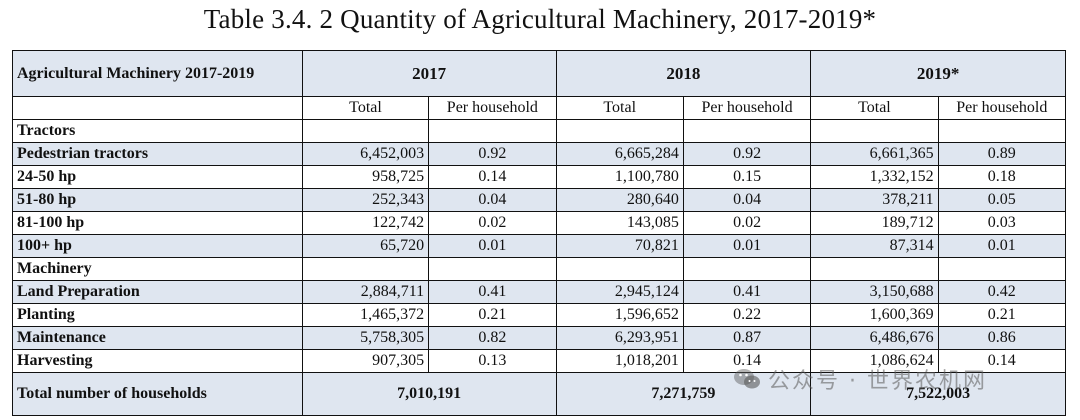 This screenshot has height=420, width=1080. I want to click on row-label: 81-100 hp, so click(157, 223).